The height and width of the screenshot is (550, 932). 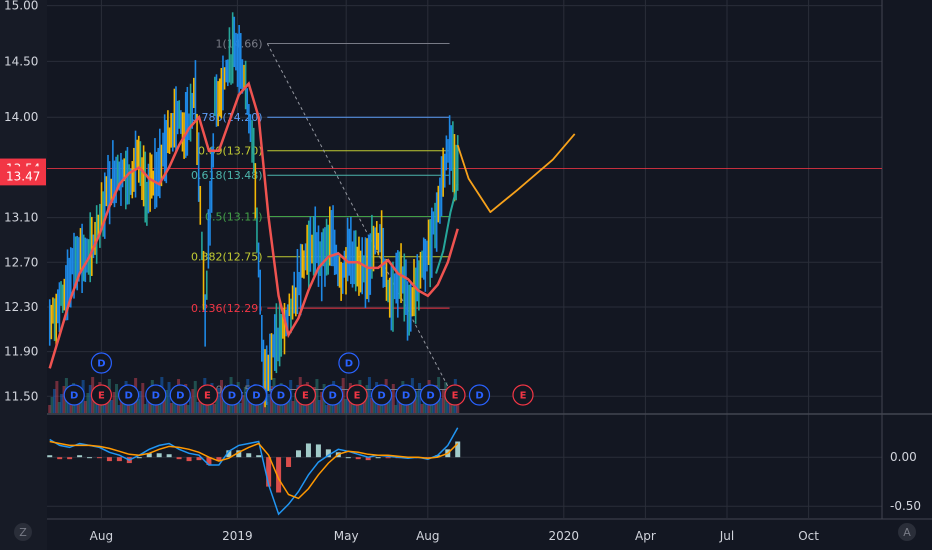 What do you see at coordinates (21, 218) in the screenshot?
I see `price-axis-tick: 13.10` at bounding box center [21, 218].